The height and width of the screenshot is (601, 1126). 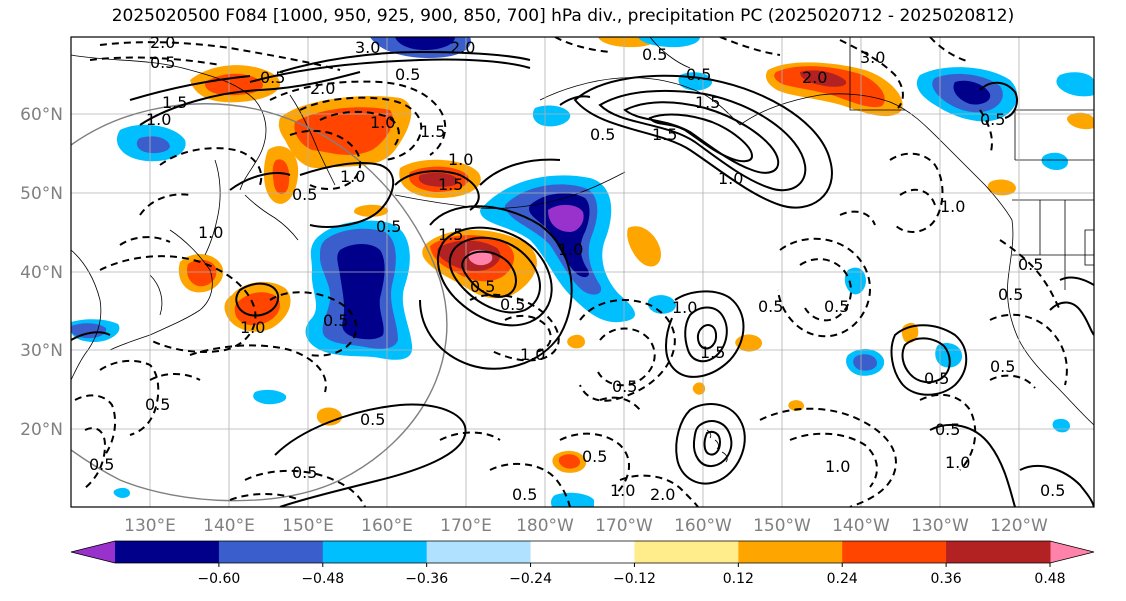 I want to click on colorbar-tick-label: −0.60, so click(x=218, y=579).